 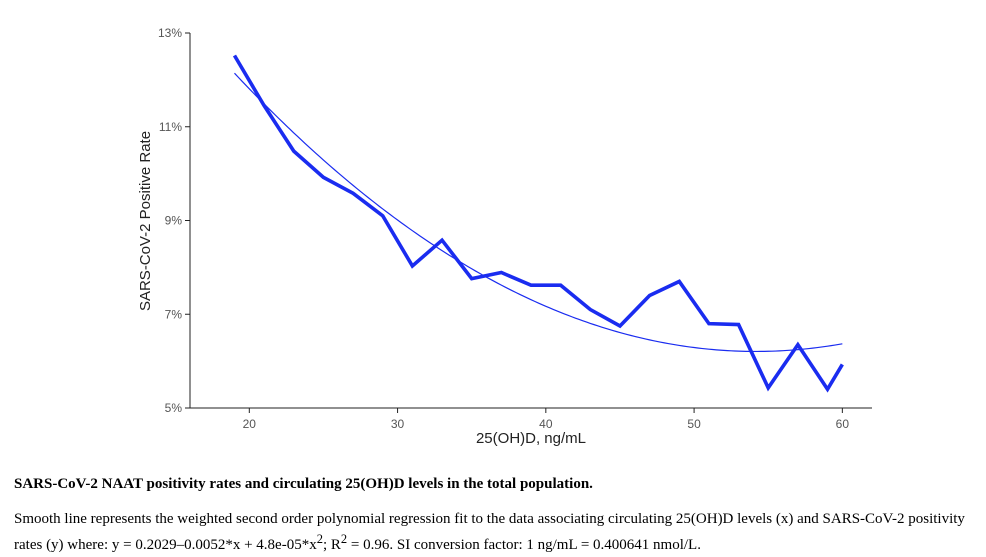 What do you see at coordinates (546, 424) in the screenshot?
I see `x-tick-label: 40` at bounding box center [546, 424].